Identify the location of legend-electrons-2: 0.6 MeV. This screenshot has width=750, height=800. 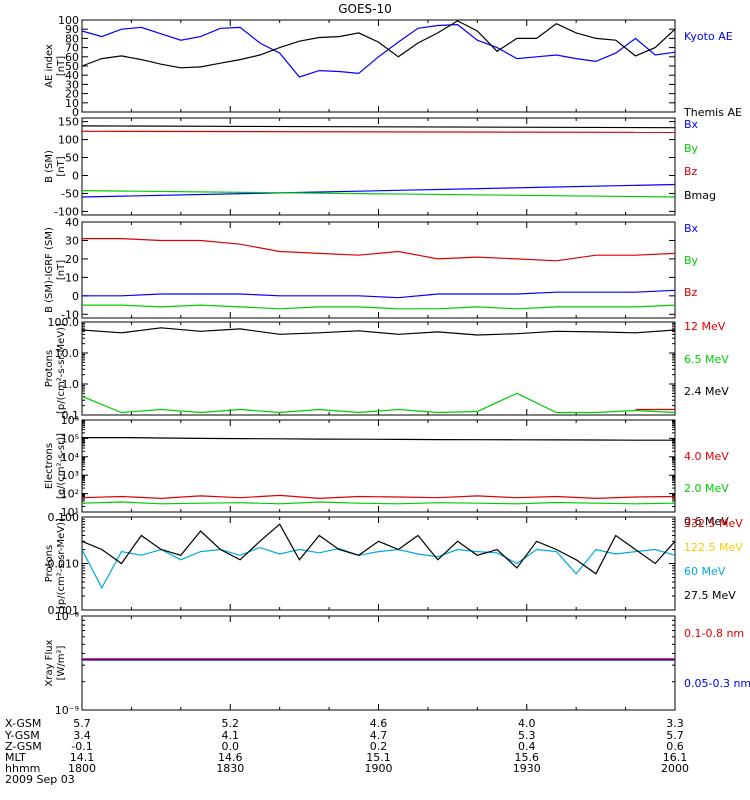
(706, 521).